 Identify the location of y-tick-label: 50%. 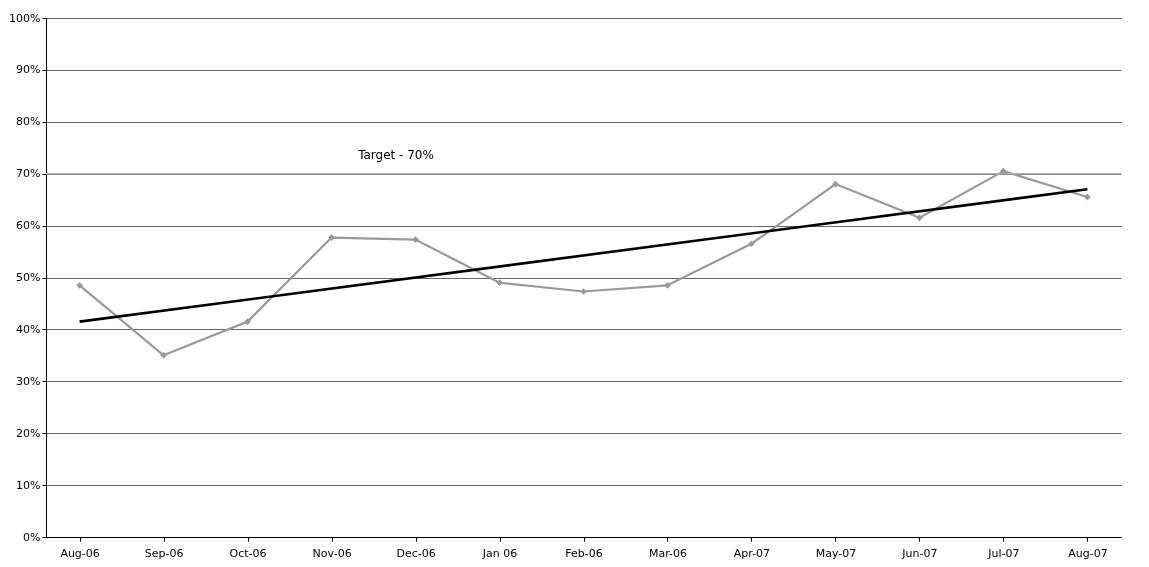
(28, 277).